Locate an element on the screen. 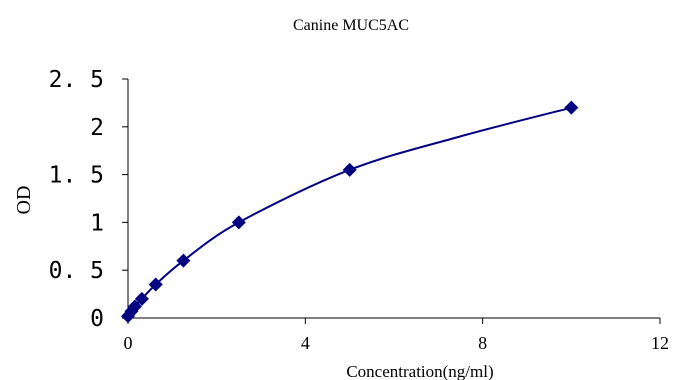  x-axis: 0 4 8 12 is located at coordinates (396, 335).